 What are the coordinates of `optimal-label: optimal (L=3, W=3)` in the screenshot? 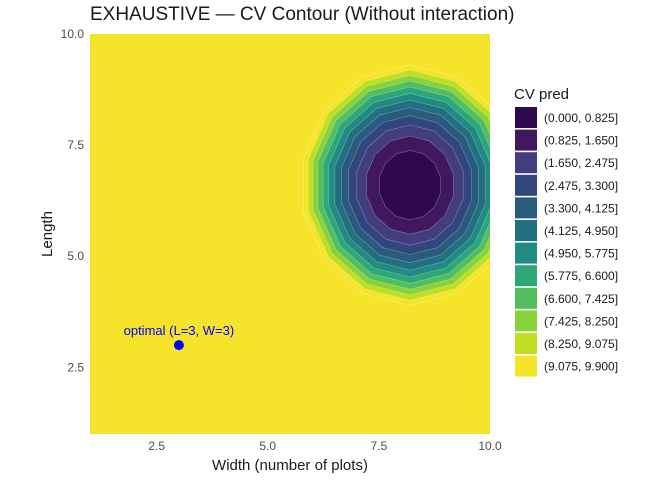 It's located at (179, 330).